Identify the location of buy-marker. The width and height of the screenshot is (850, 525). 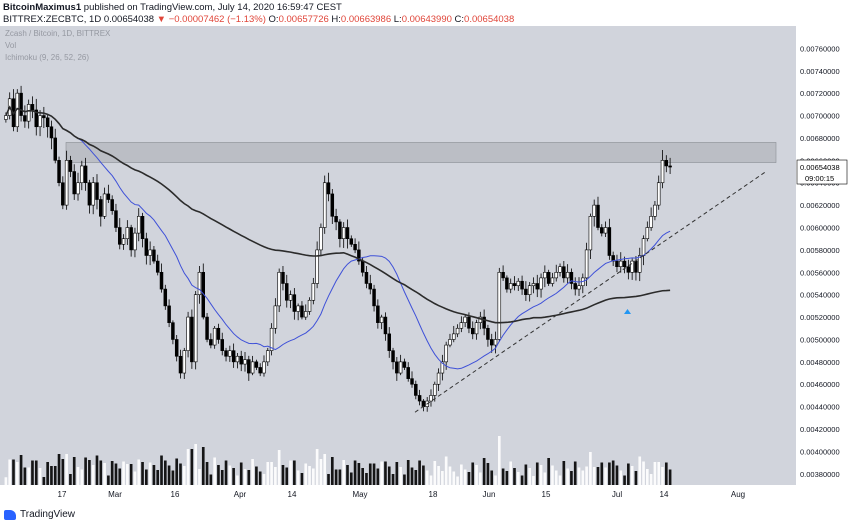
(627, 311).